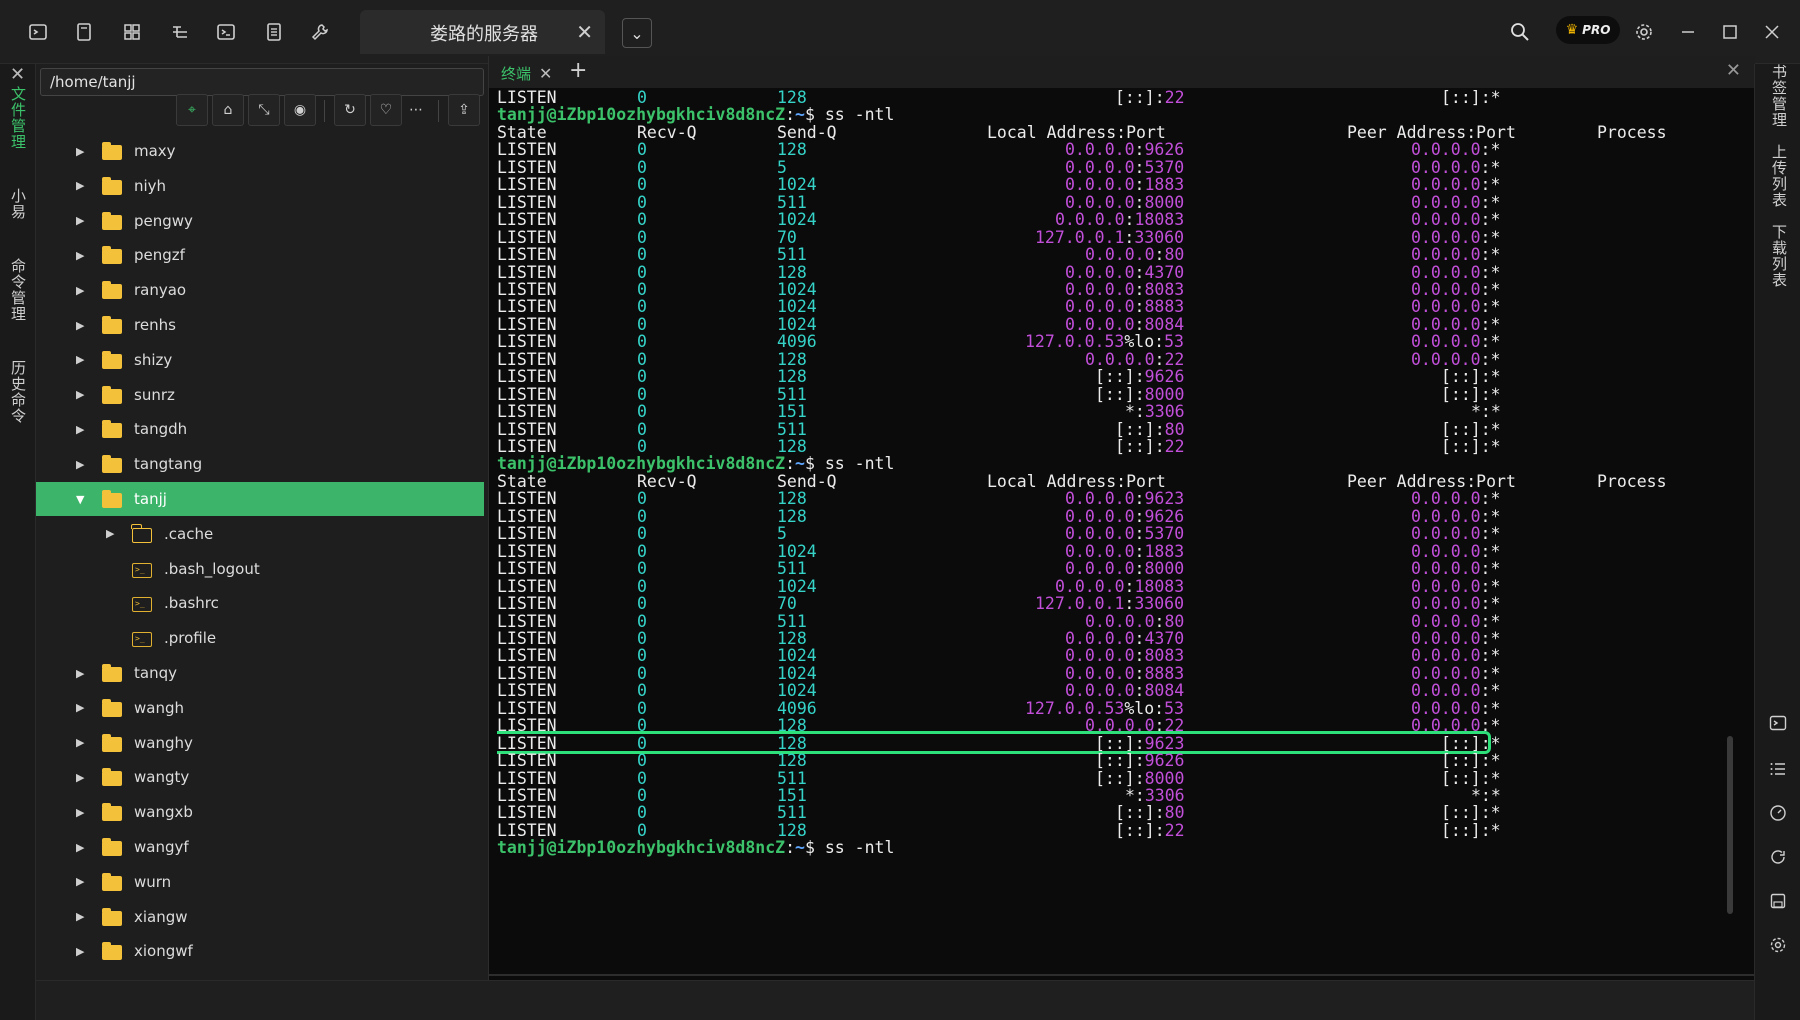 The height and width of the screenshot is (1020, 1800). I want to click on tree-item: ▶ niyh, so click(260, 186).